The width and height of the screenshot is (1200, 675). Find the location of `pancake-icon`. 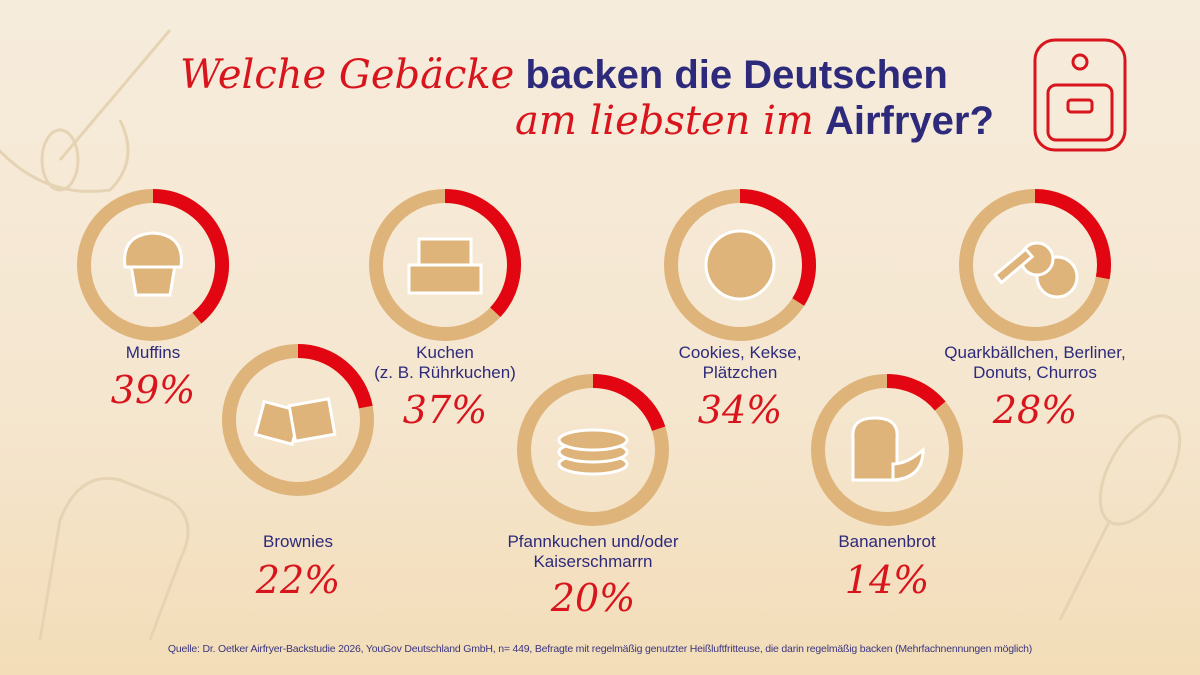

pancake-icon is located at coordinates (593, 452).